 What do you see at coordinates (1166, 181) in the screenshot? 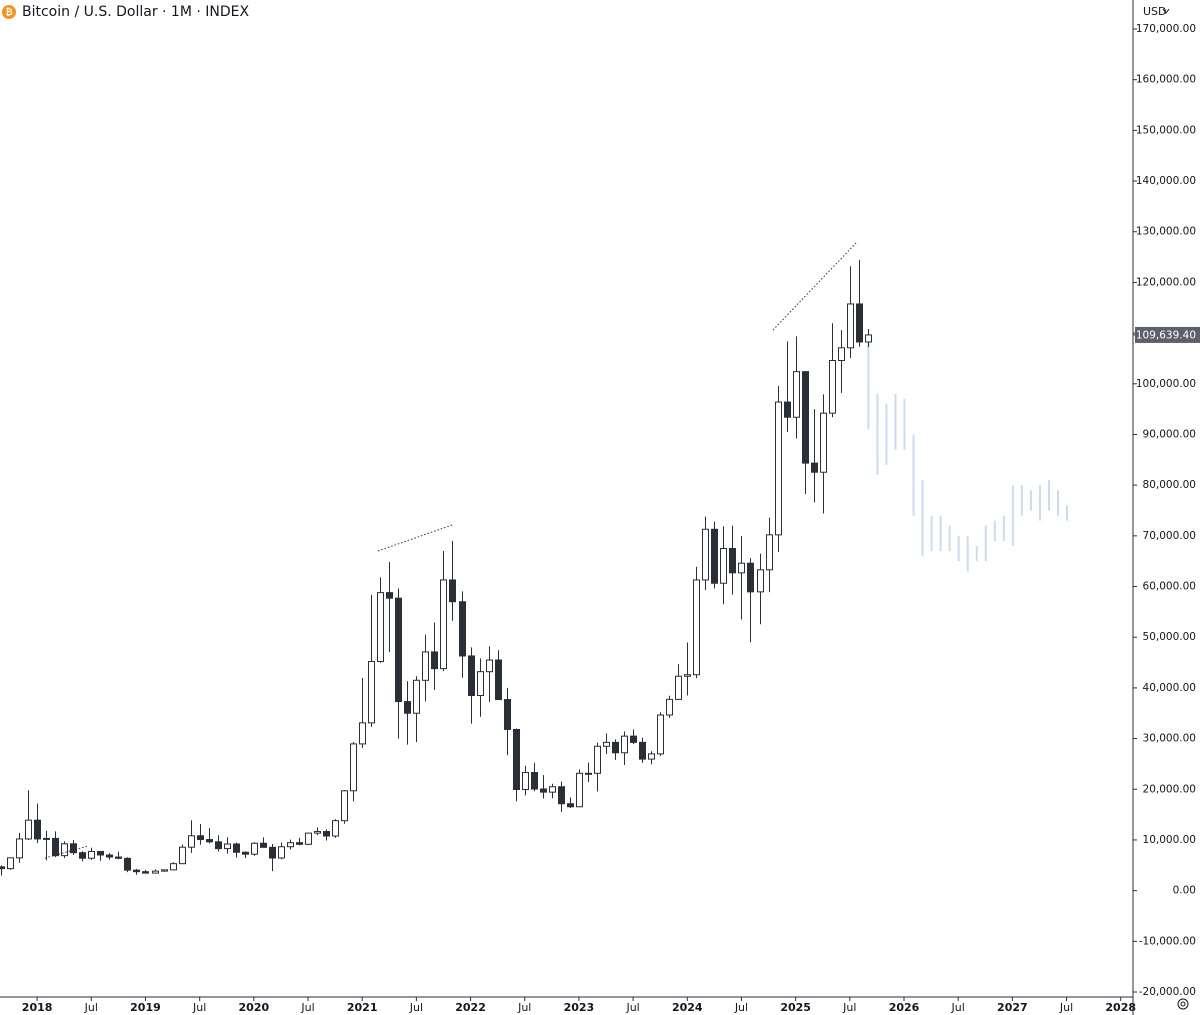
I see `y-tick-label: 140,000.00` at bounding box center [1166, 181].